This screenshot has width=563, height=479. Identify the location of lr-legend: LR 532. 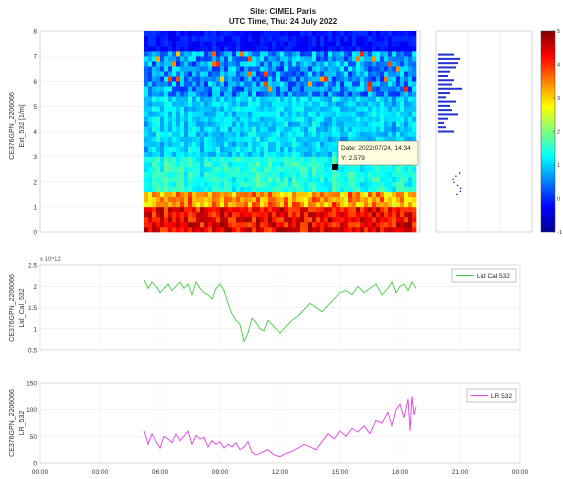
(491, 395).